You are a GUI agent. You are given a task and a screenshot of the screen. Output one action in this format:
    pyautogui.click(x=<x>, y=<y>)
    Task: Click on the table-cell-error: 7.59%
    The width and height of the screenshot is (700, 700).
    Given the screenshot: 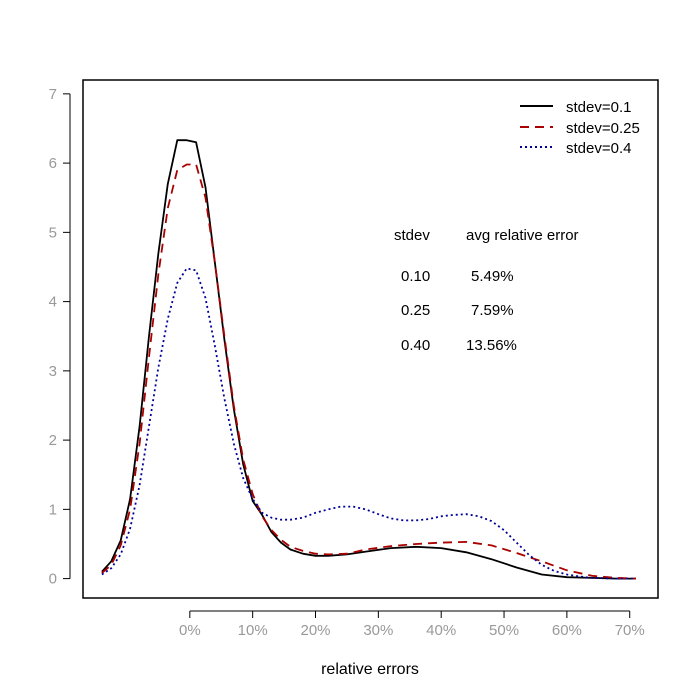 What is the action you would take?
    pyautogui.click(x=492, y=310)
    